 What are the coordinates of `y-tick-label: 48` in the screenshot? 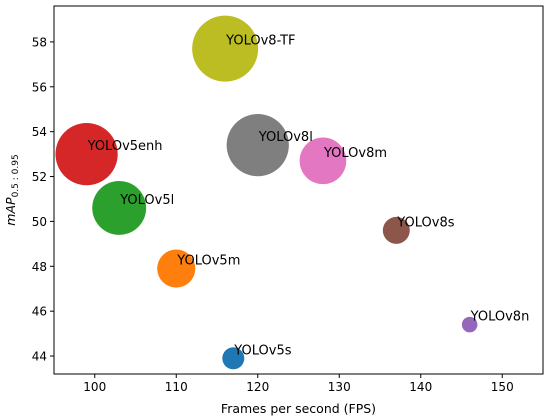 It's located at (39, 267).